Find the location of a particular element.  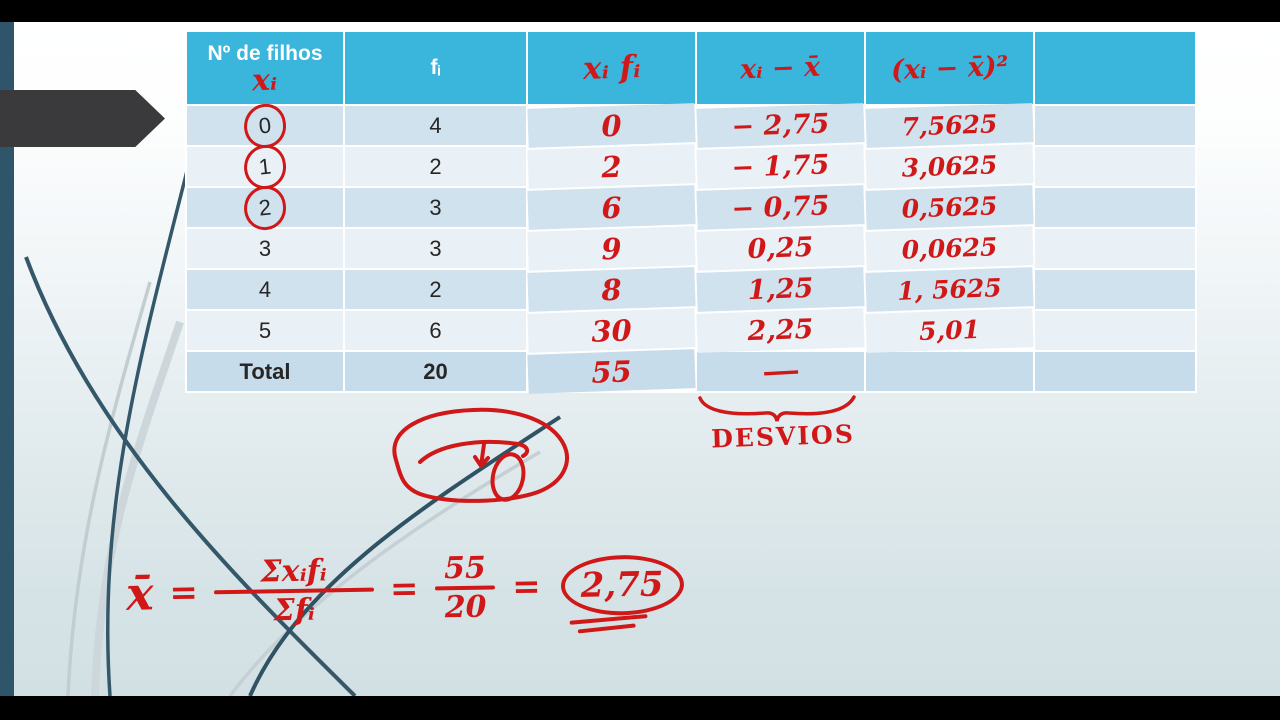

xi-cell: 2 is located at coordinates (265, 207).